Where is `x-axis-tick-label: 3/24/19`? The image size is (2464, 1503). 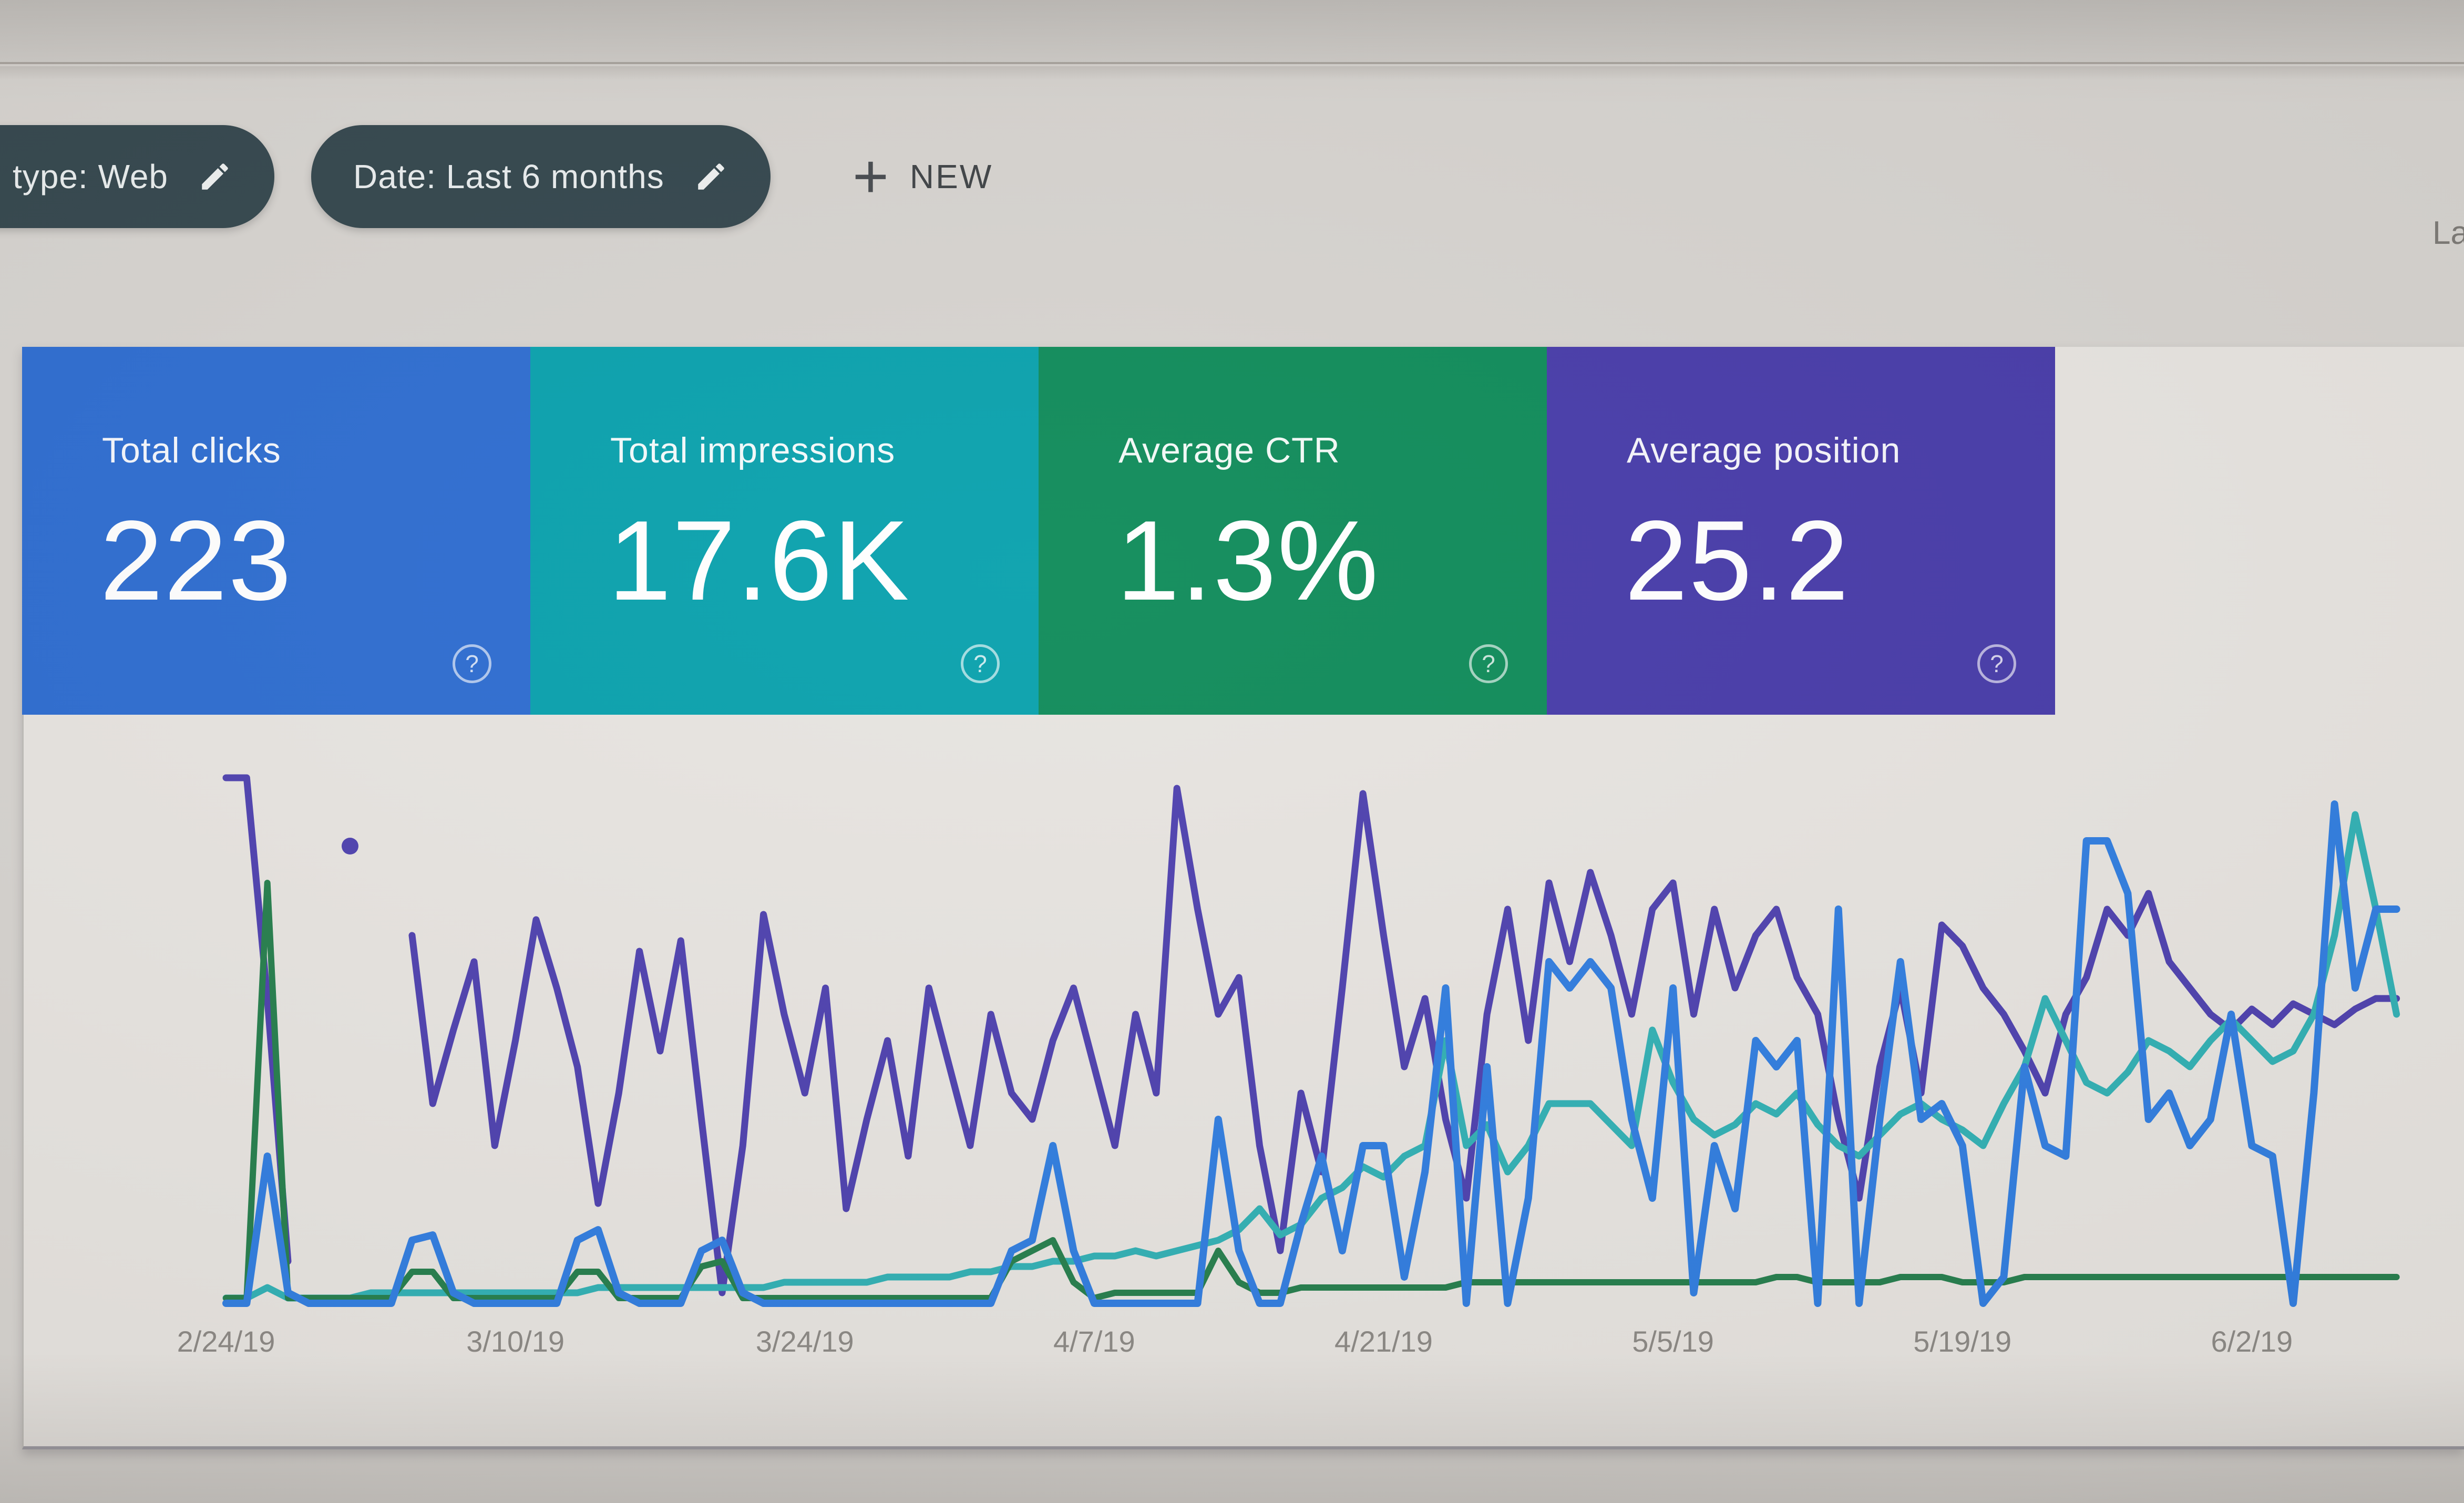
x-axis-tick-label: 3/24/19 is located at coordinates (805, 1341).